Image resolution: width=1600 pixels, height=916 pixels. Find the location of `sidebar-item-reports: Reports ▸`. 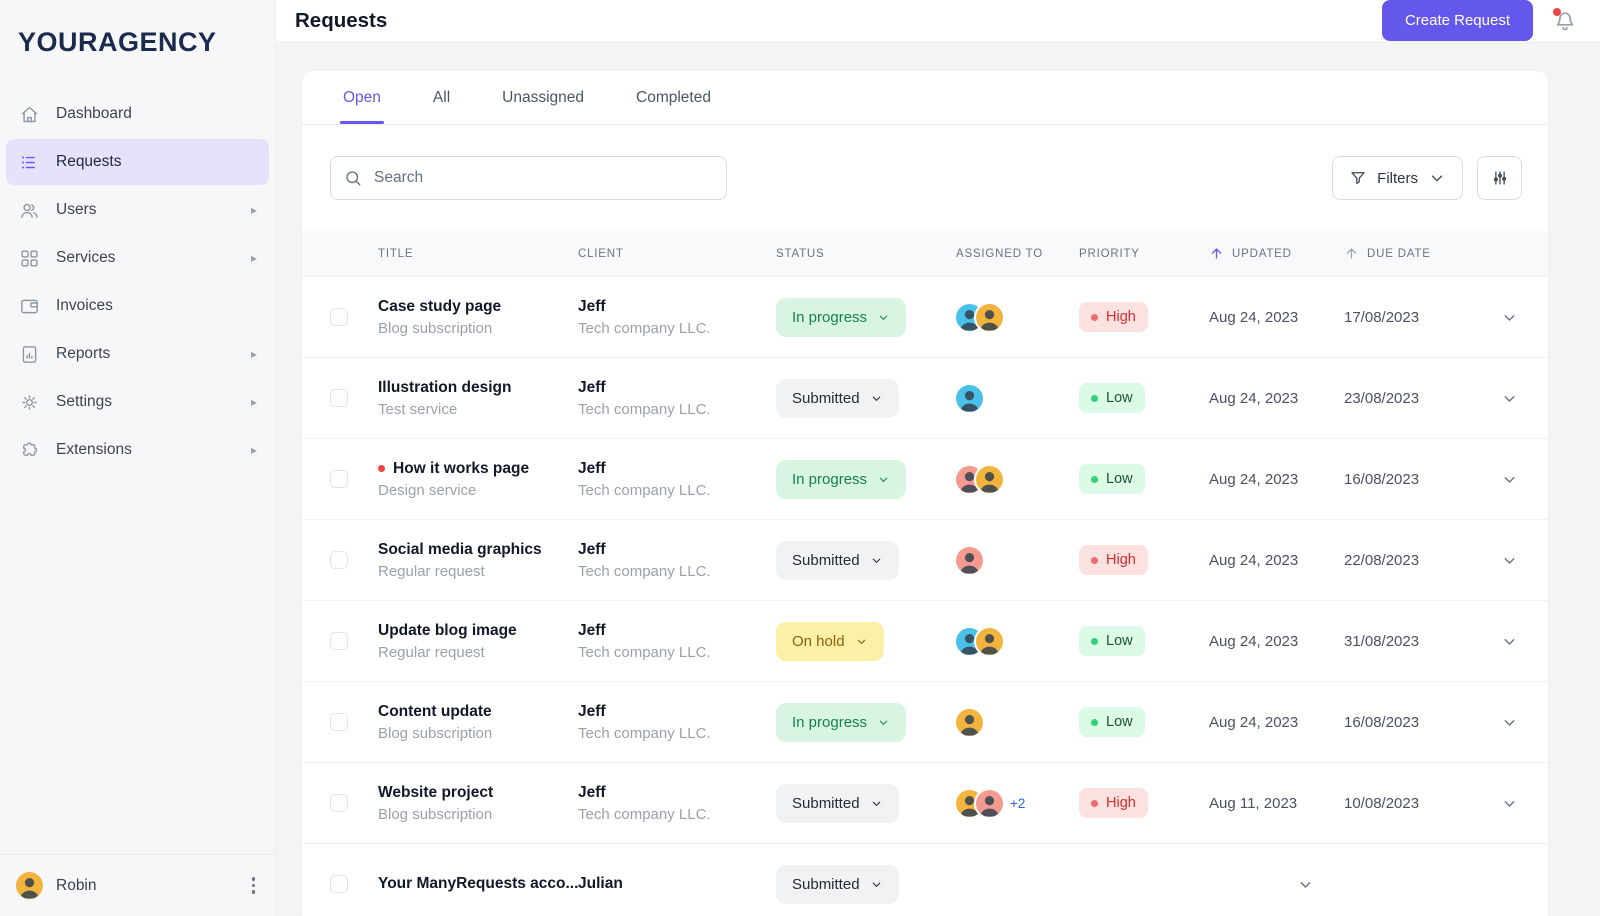

sidebar-item-reports: Reports ▸ is located at coordinates (137, 354).